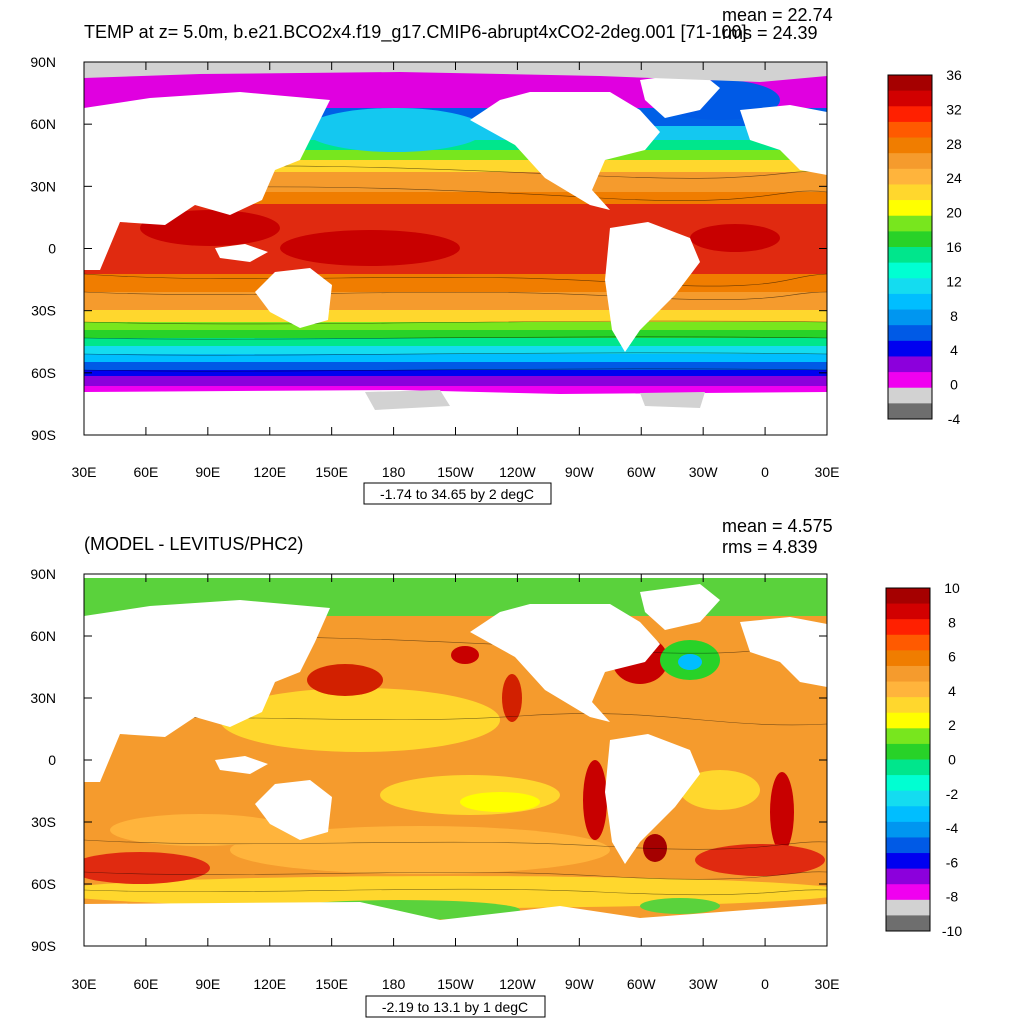  Describe the element at coordinates (565, 663) in the screenshot. I see `diff-land-north-america` at that location.